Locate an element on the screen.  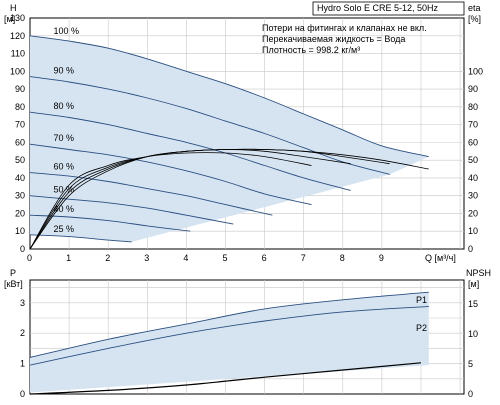
y-tick-label: 20 is located at coordinates (20, 213).